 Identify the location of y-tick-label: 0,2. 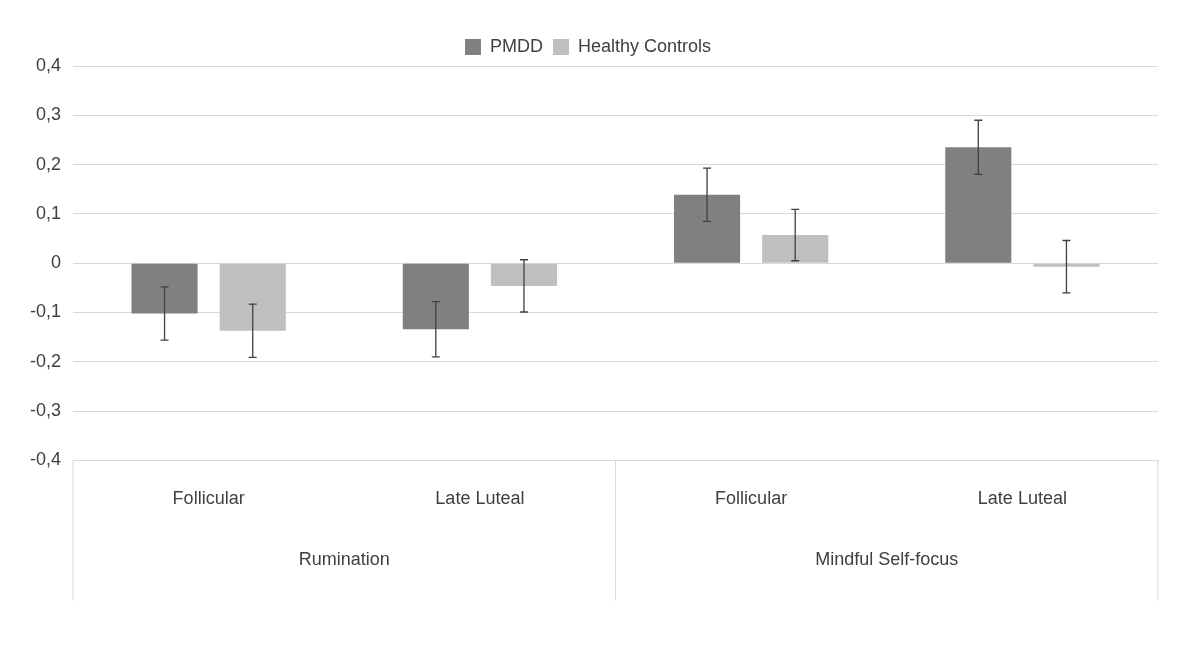
(48, 163).